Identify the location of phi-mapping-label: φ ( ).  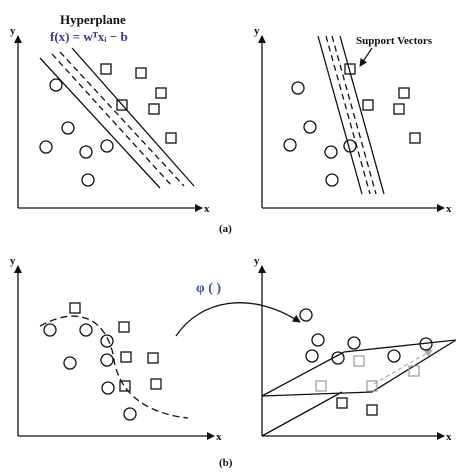
(208, 288).